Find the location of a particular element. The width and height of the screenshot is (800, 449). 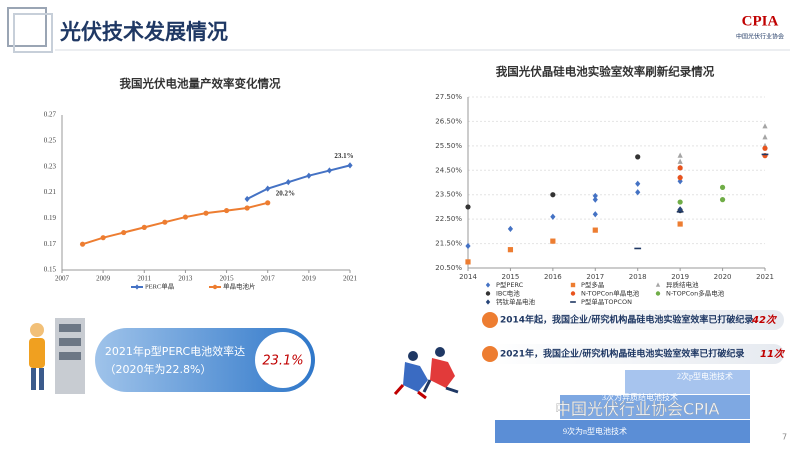

legend-label: P型单晶TOPCON is located at coordinates (606, 301).